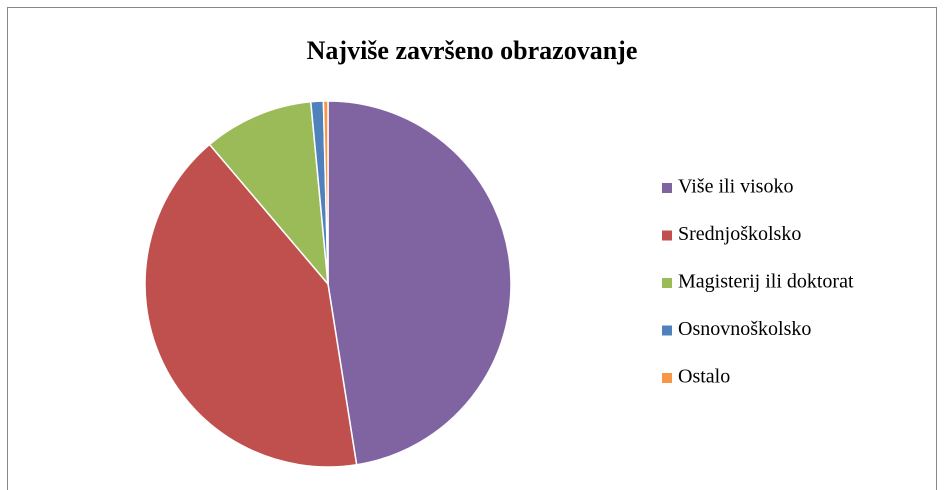 The height and width of the screenshot is (490, 944). Describe the element at coordinates (744, 329) in the screenshot. I see `legend-label: Osnovnoškolsko` at that location.